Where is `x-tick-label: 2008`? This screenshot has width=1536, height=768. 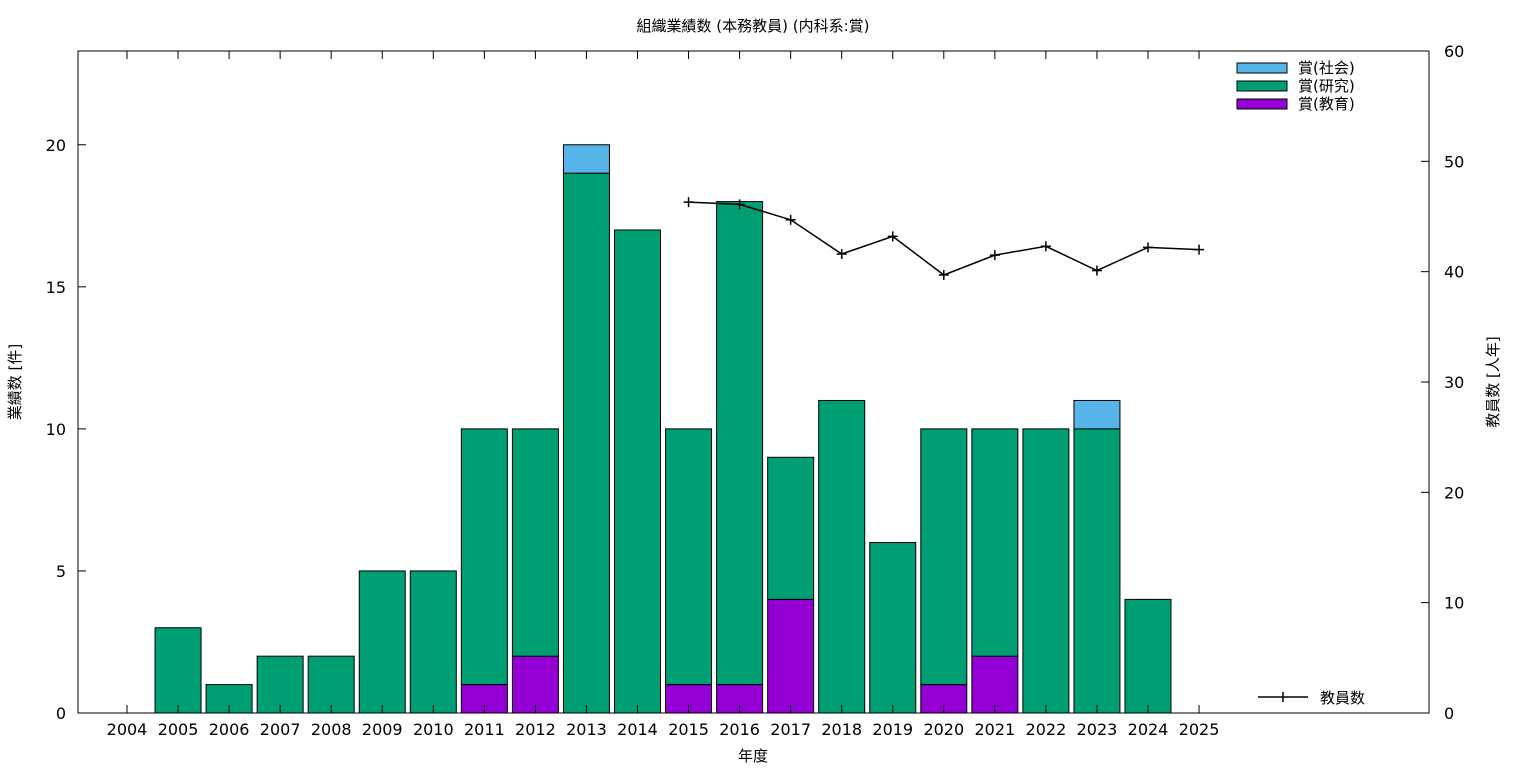
x-tick-label: 2008 is located at coordinates (331, 729).